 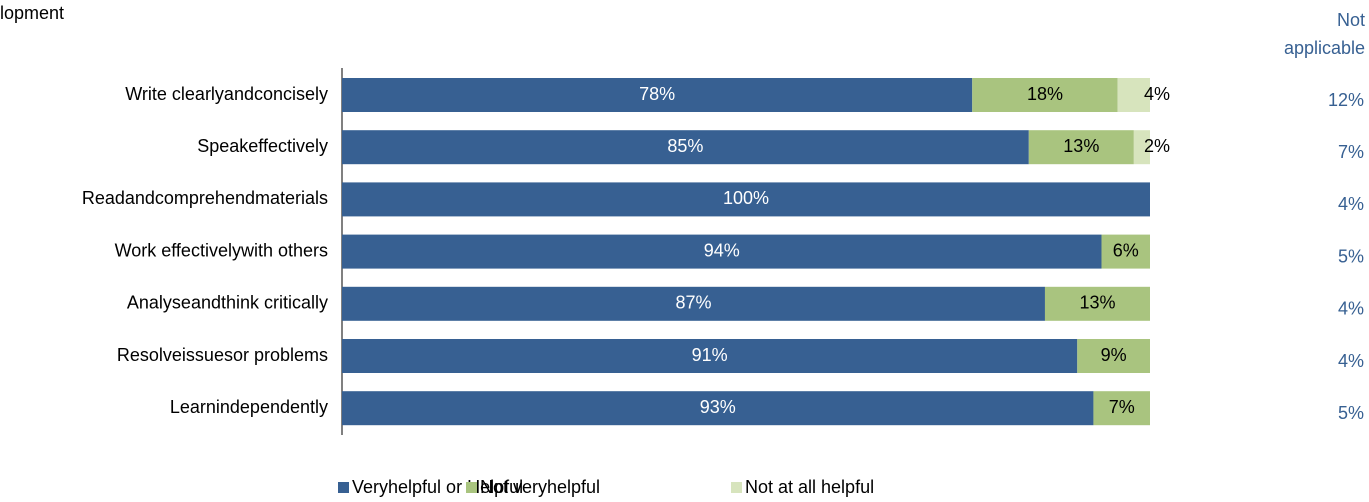 I want to click on data-label: 9%, so click(x=1114, y=355).